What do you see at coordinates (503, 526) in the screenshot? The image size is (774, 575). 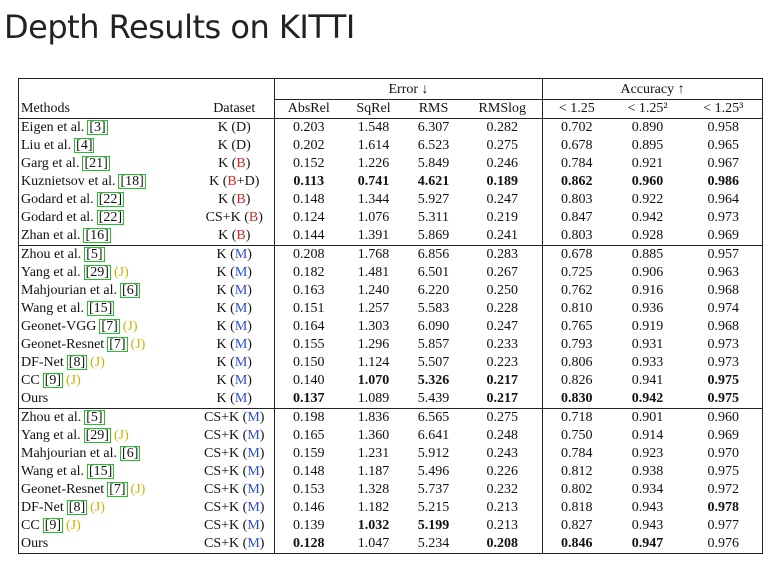 I see `metric-cell: 0.213` at bounding box center [503, 526].